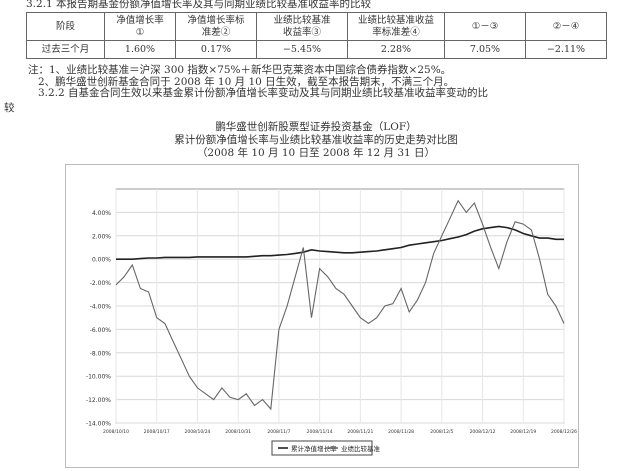  Describe the element at coordinates (116, 432) in the screenshot. I see `x-tick-label: 2008/10/10` at that location.